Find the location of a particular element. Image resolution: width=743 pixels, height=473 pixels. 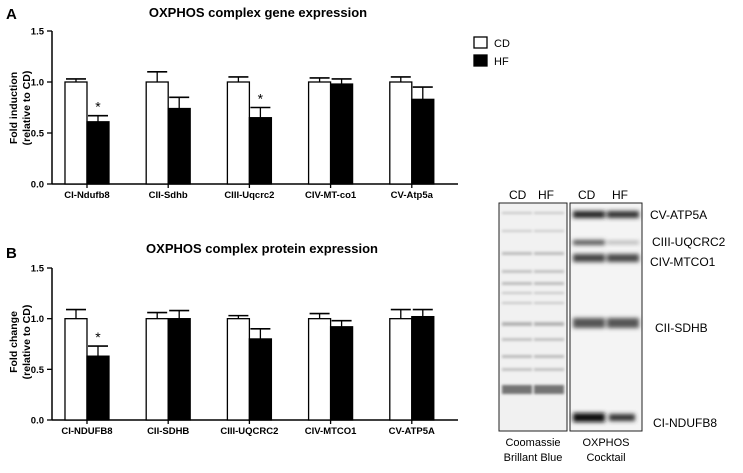

chart-a-ylabel-secondary: (relative to CD) is located at coordinates (27, 108).